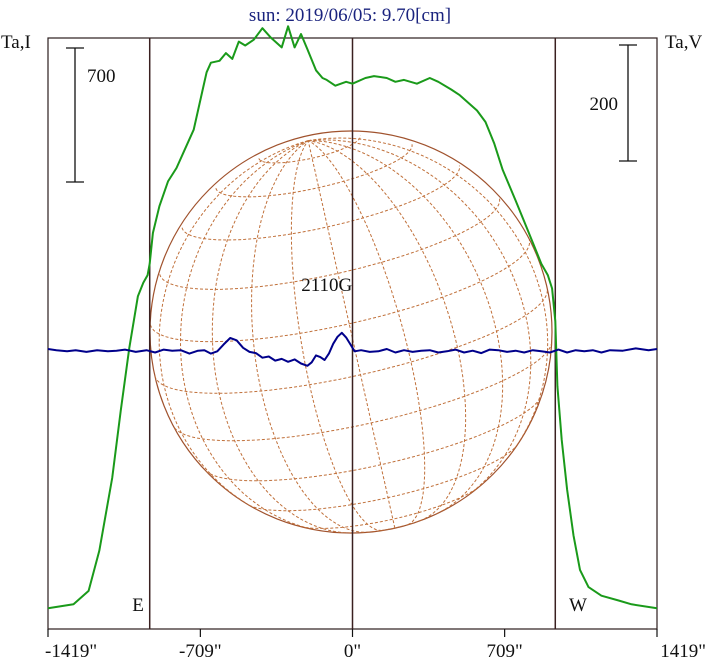 The height and width of the screenshot is (662, 708). Describe the element at coordinates (326, 285) in the screenshot. I see `active-region-label: 2110G` at that location.